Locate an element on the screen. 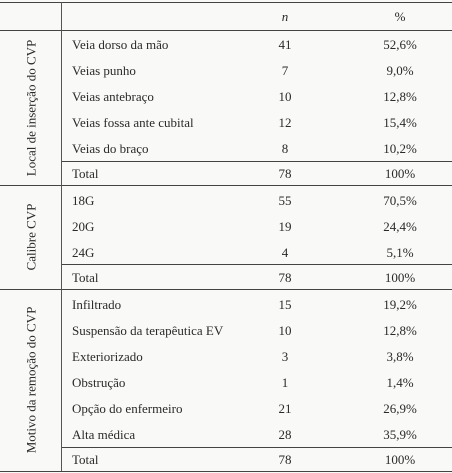 This screenshot has width=452, height=473. group-label-insertion-site: Local de inserção do CVP is located at coordinates (30, 107).